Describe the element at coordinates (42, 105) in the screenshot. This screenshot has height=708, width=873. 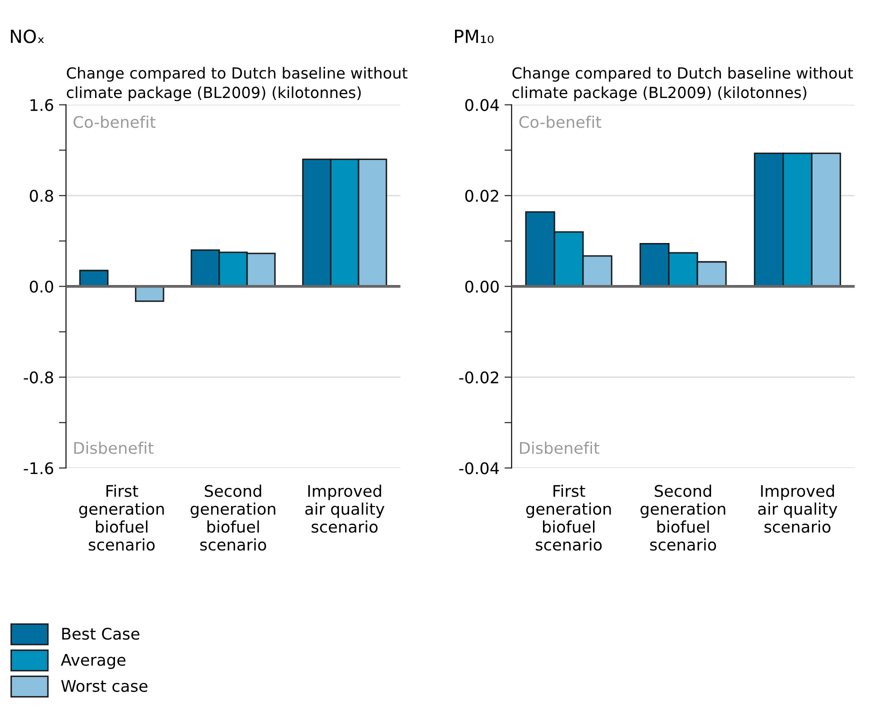
I see `y-tick-label: 1.6` at that location.